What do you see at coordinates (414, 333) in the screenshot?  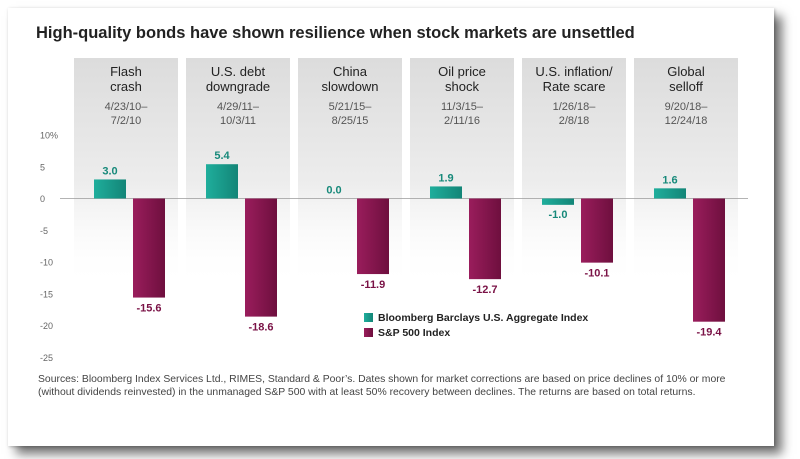 I see `legend-label: S&P 500 Index` at bounding box center [414, 333].